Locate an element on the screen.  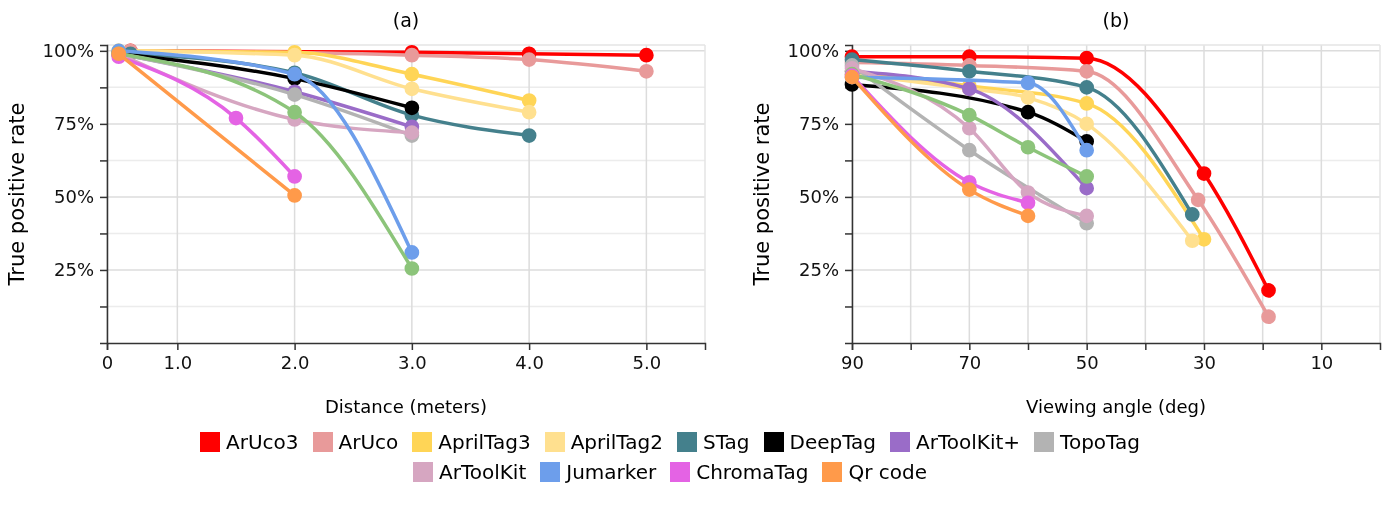
x-tick-label: 70 is located at coordinates (970, 362).